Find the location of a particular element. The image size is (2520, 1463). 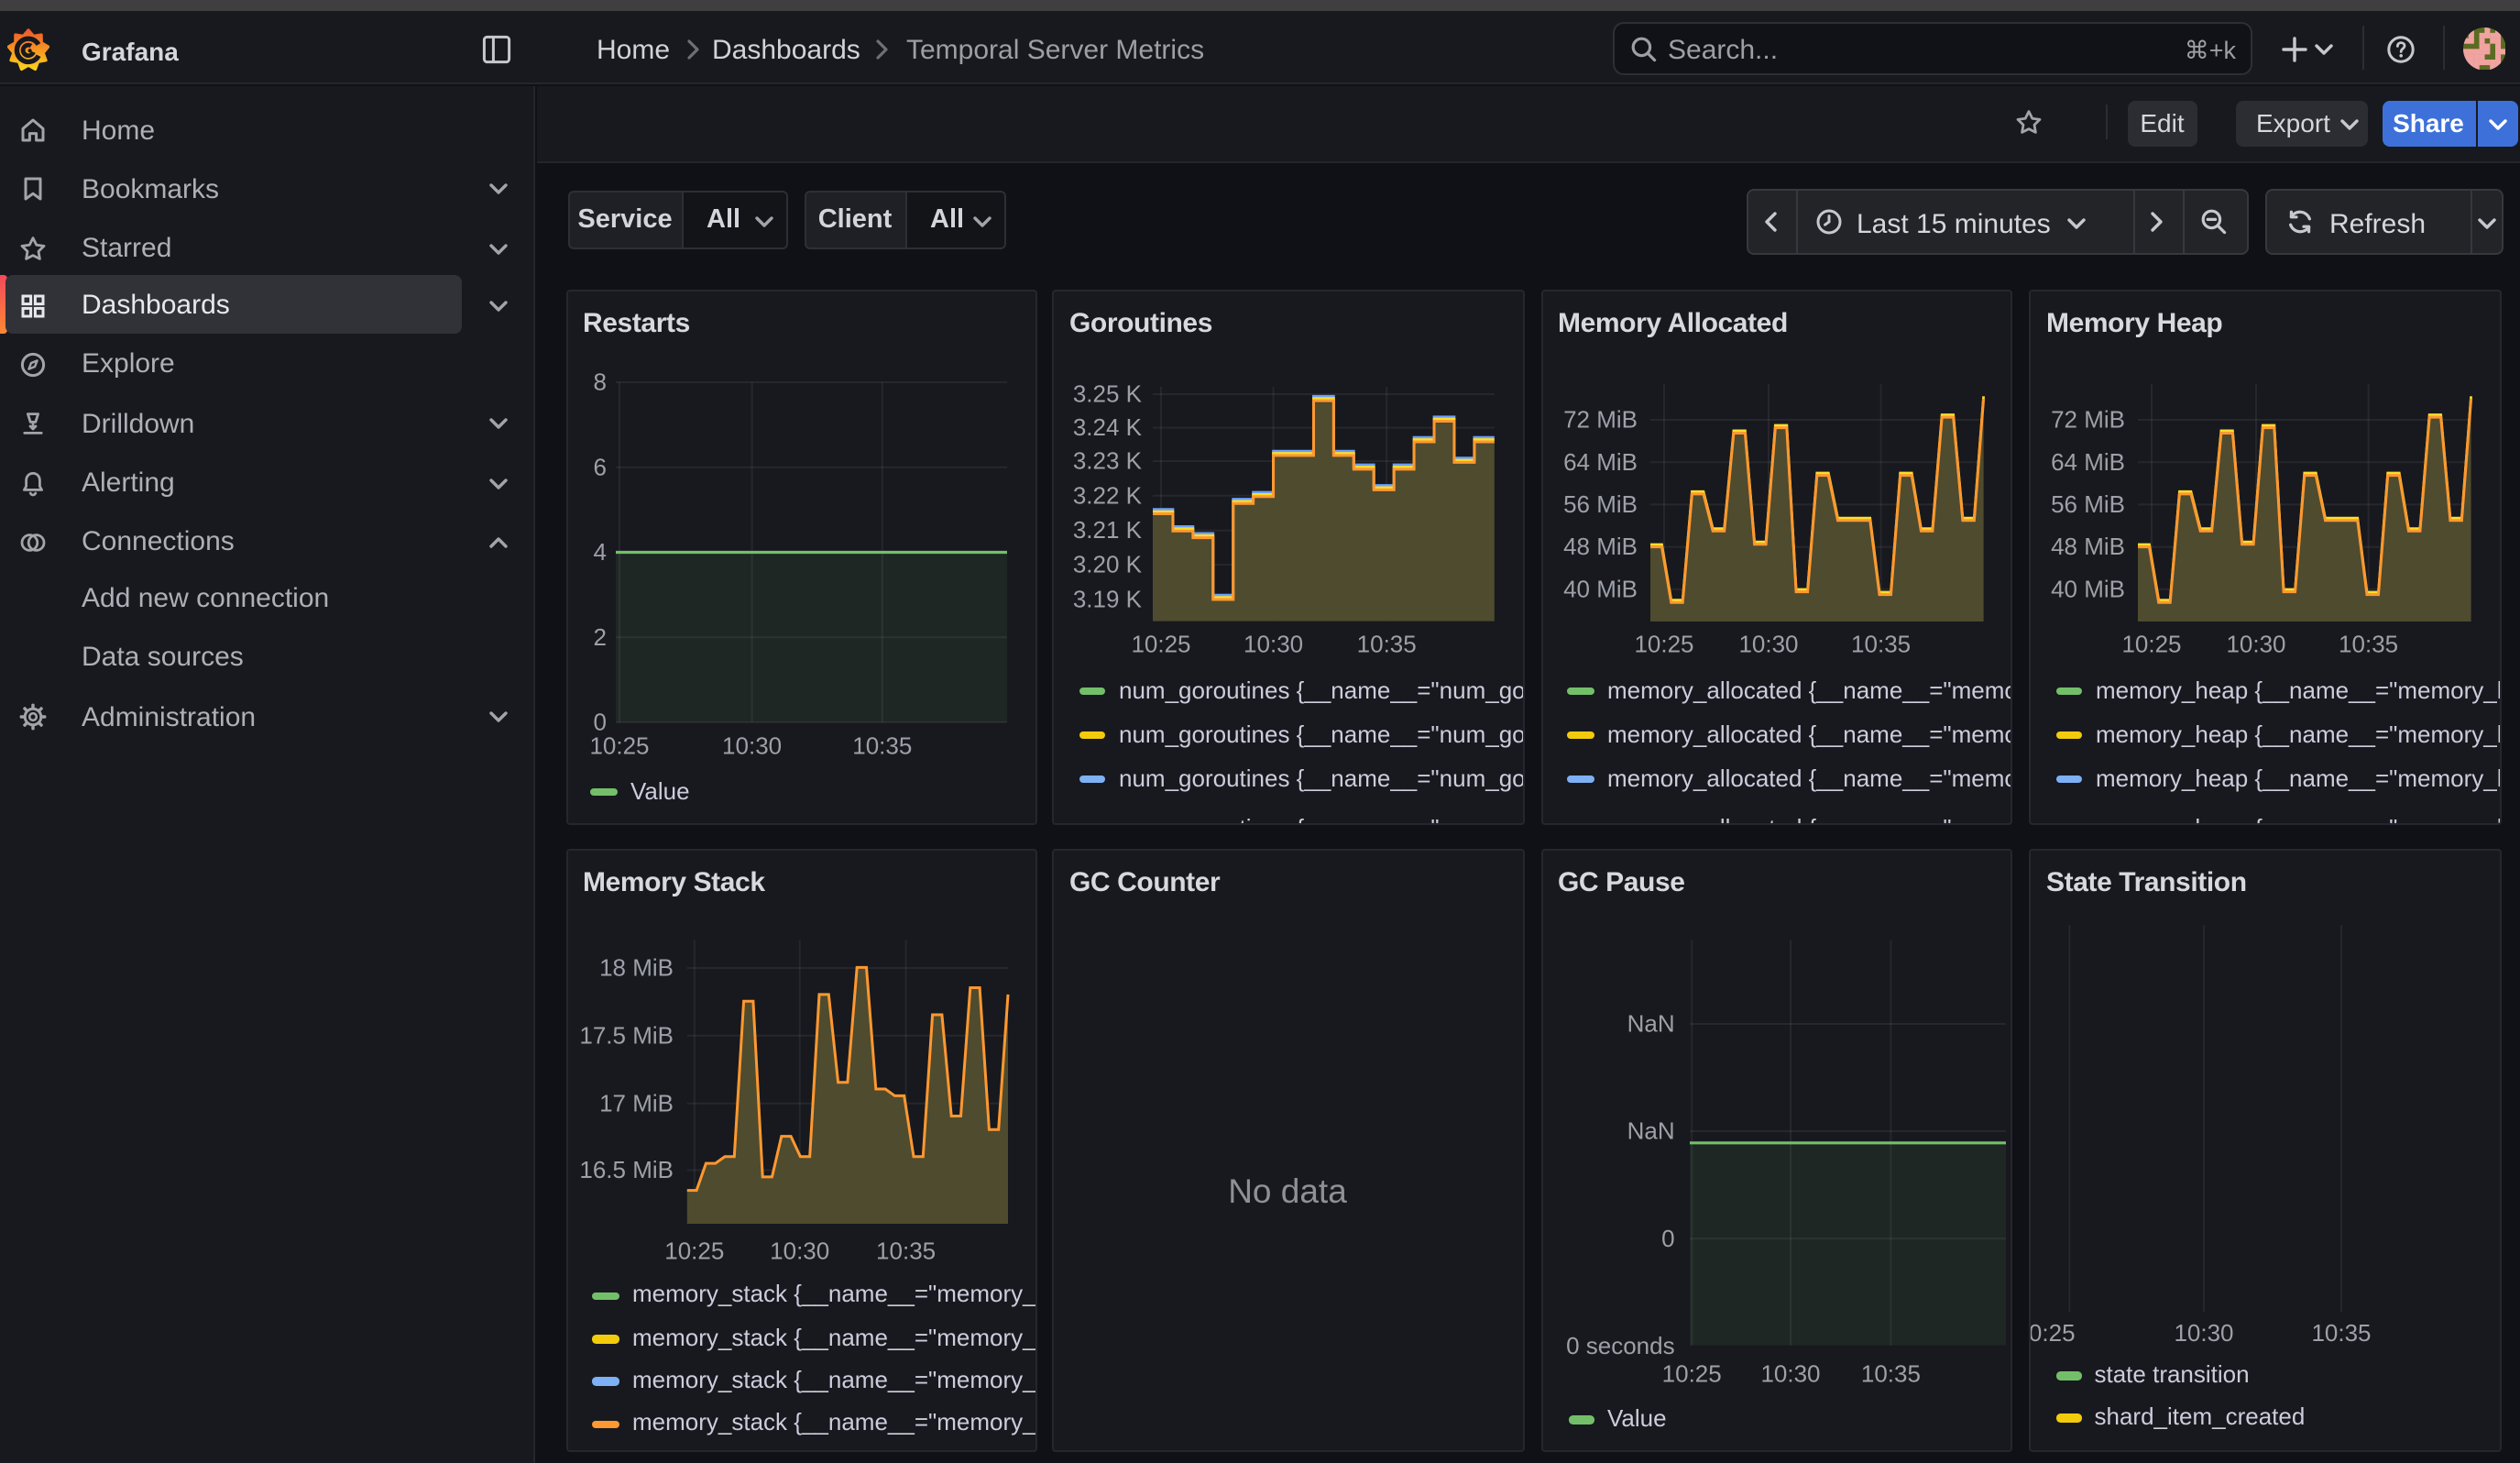

svg-text: 17 MiB is located at coordinates (635, 1102).